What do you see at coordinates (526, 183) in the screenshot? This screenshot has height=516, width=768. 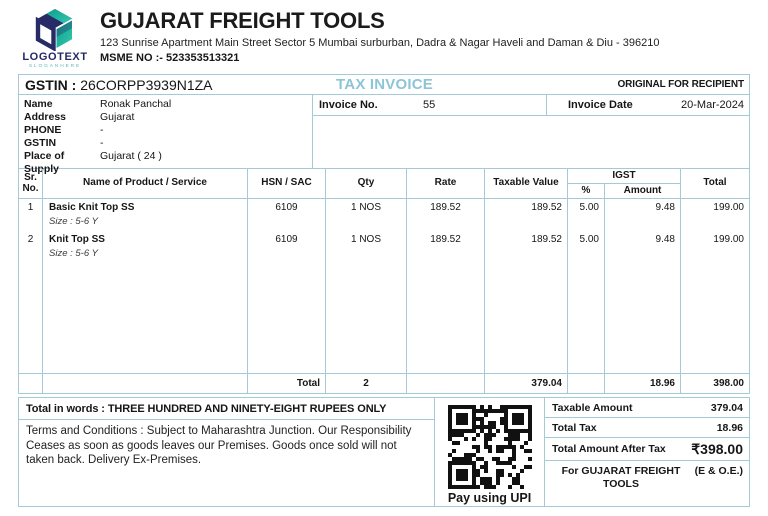 I see `col-header-taxable: Taxable Value` at bounding box center [526, 183].